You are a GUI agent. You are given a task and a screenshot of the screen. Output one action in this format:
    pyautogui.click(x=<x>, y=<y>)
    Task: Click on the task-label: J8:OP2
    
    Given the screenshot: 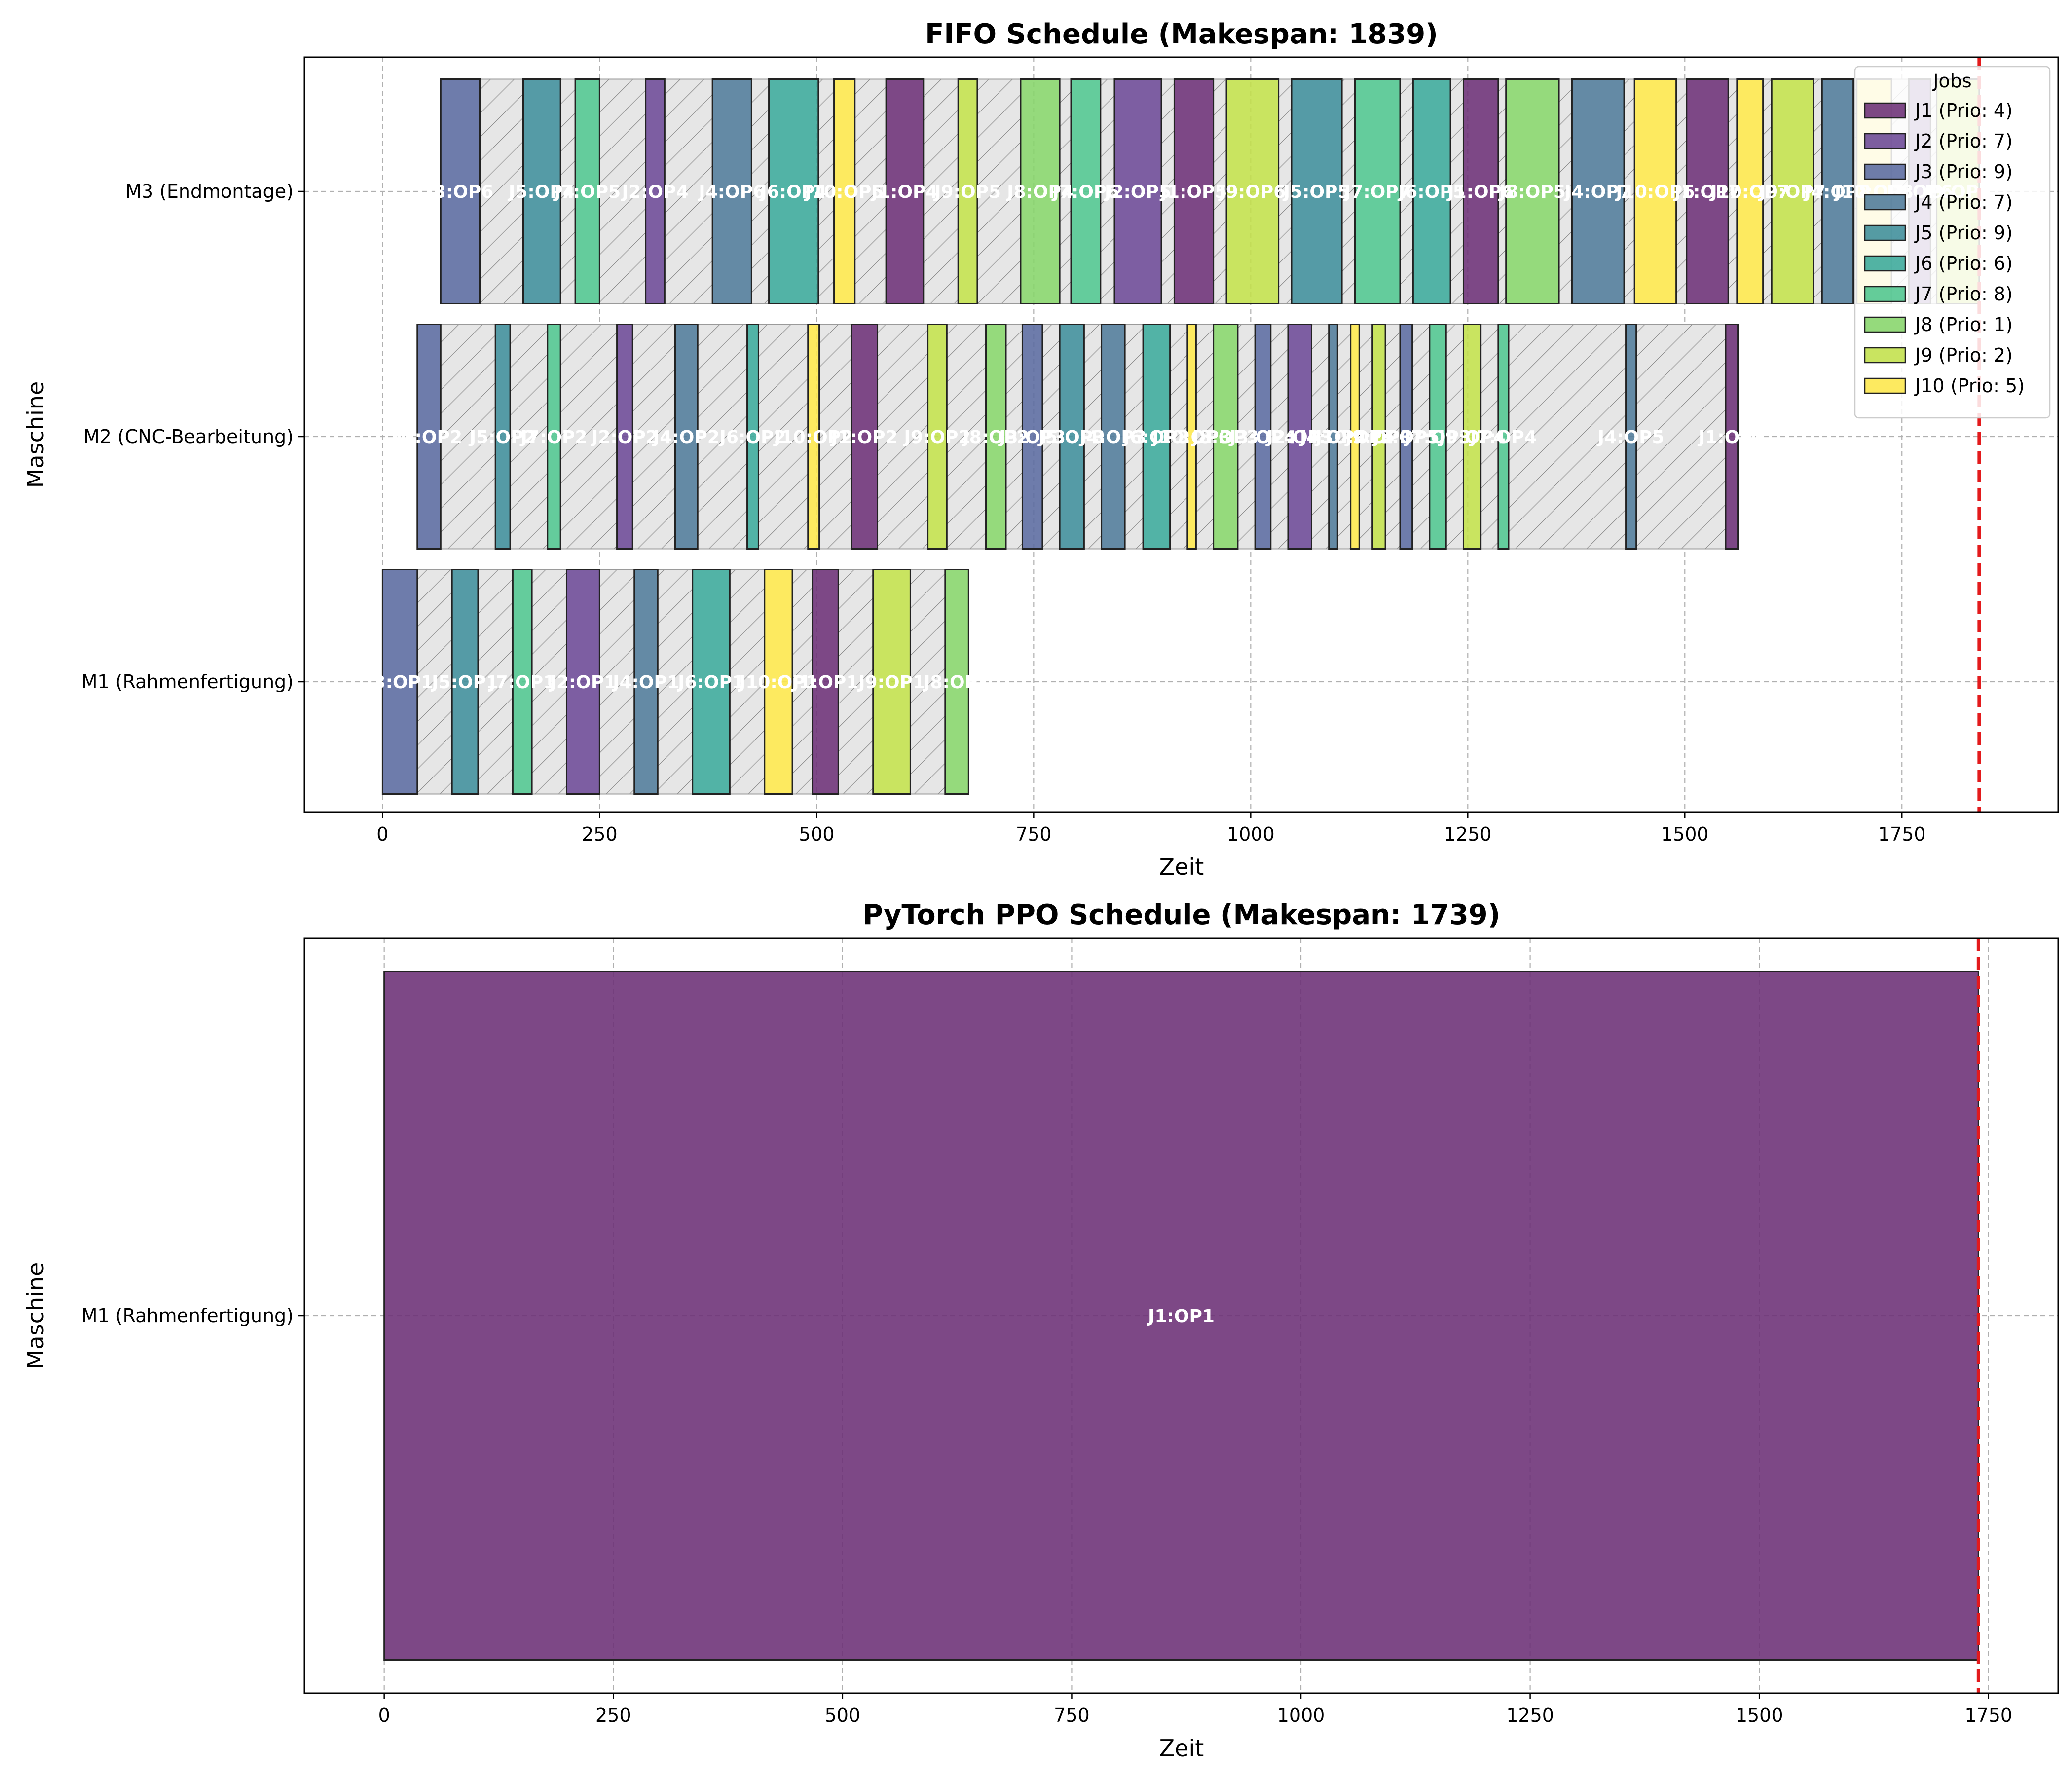 What is the action you would take?
    pyautogui.click(x=995, y=437)
    